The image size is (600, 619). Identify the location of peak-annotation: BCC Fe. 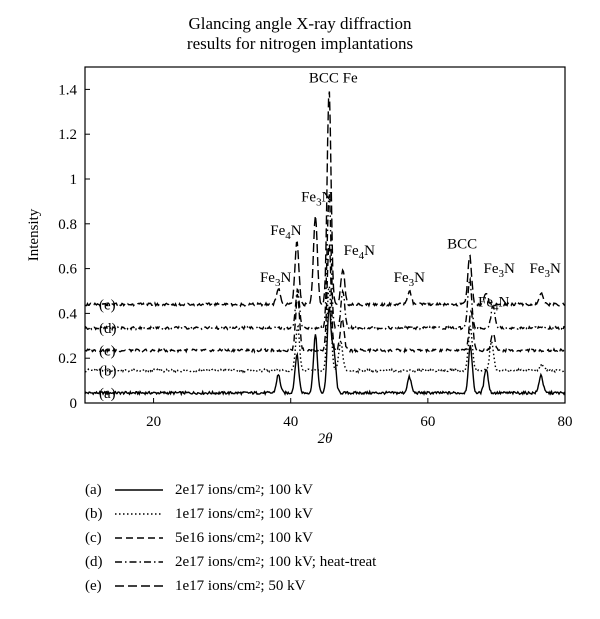
(333, 79).